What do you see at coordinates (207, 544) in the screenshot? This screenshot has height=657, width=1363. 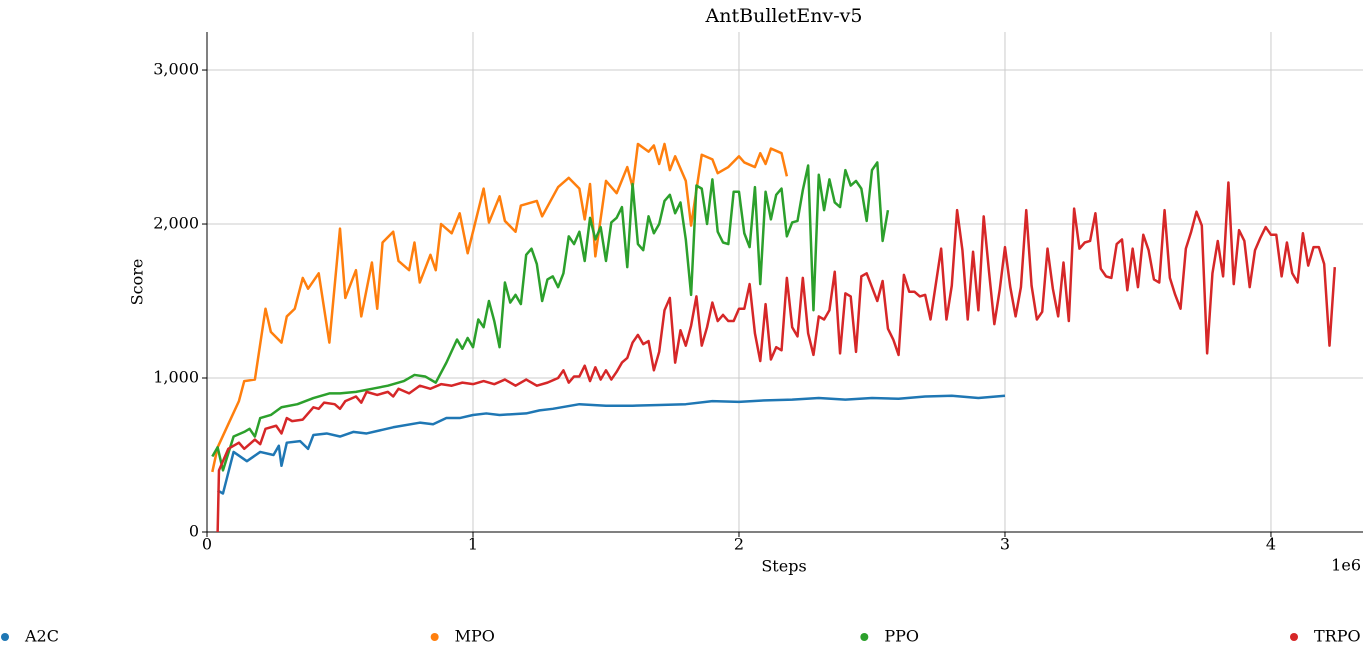 I see `x-tick-label: 0` at bounding box center [207, 544].